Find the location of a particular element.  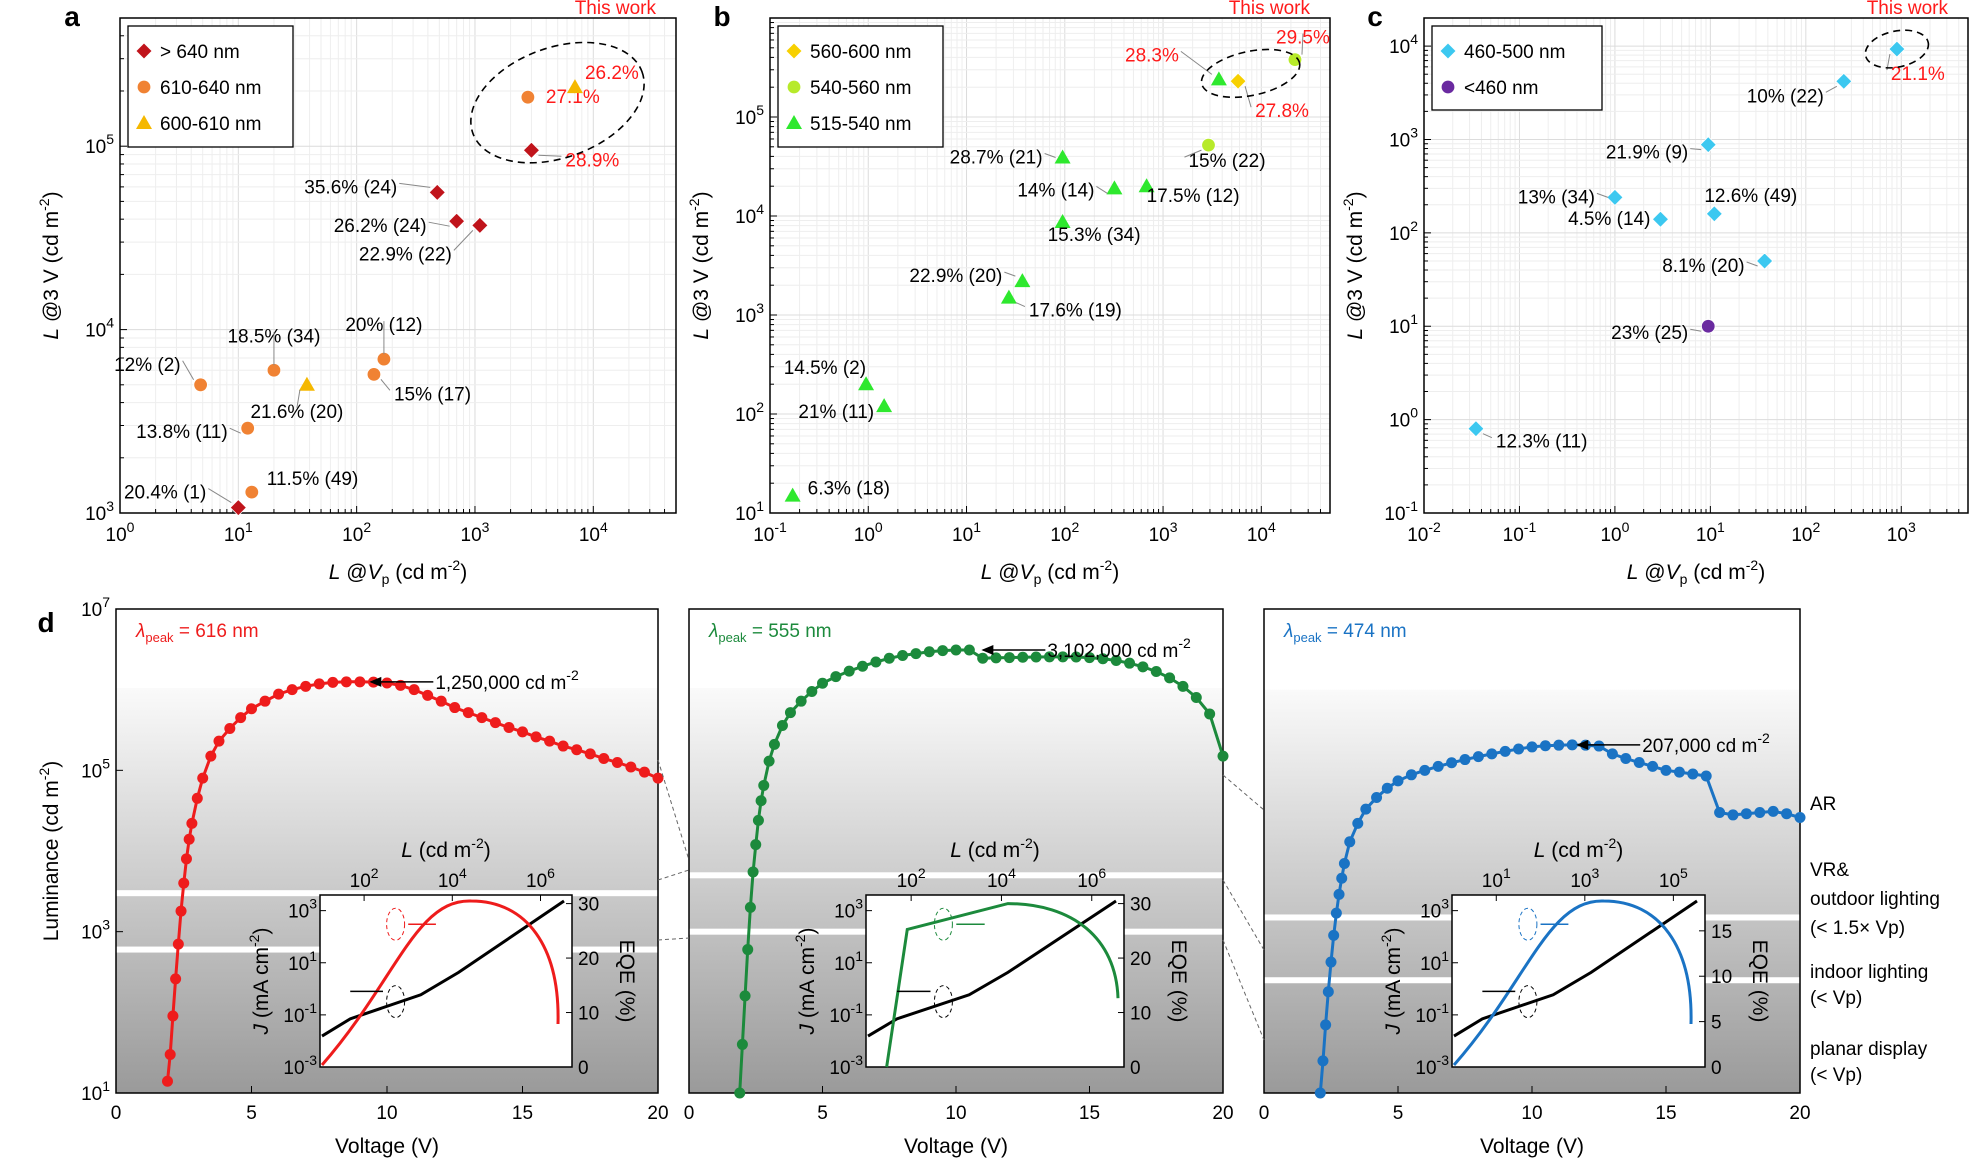

point-label: 15% (17) is located at coordinates (432, 394).